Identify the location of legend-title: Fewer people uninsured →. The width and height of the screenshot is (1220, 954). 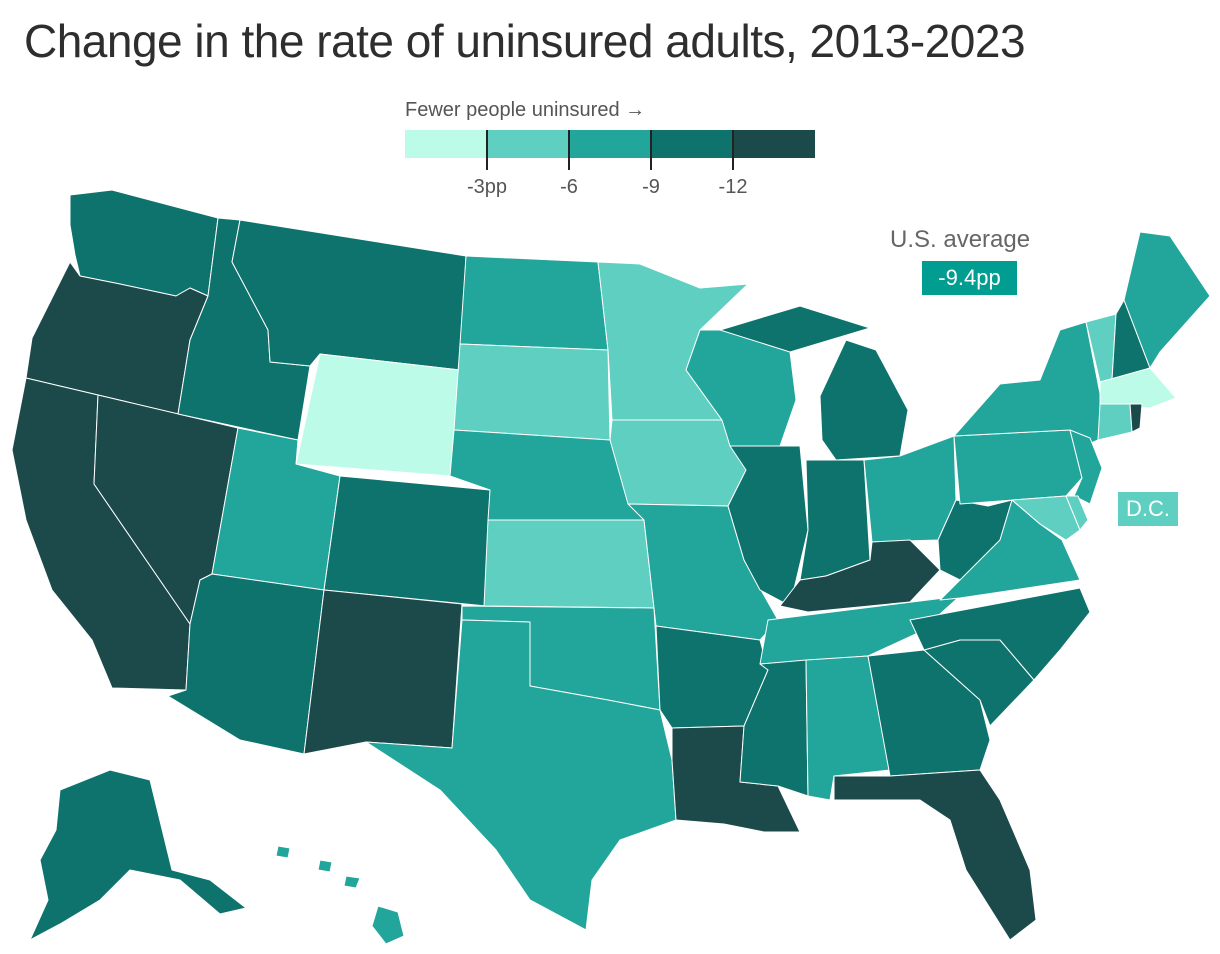
(525, 110).